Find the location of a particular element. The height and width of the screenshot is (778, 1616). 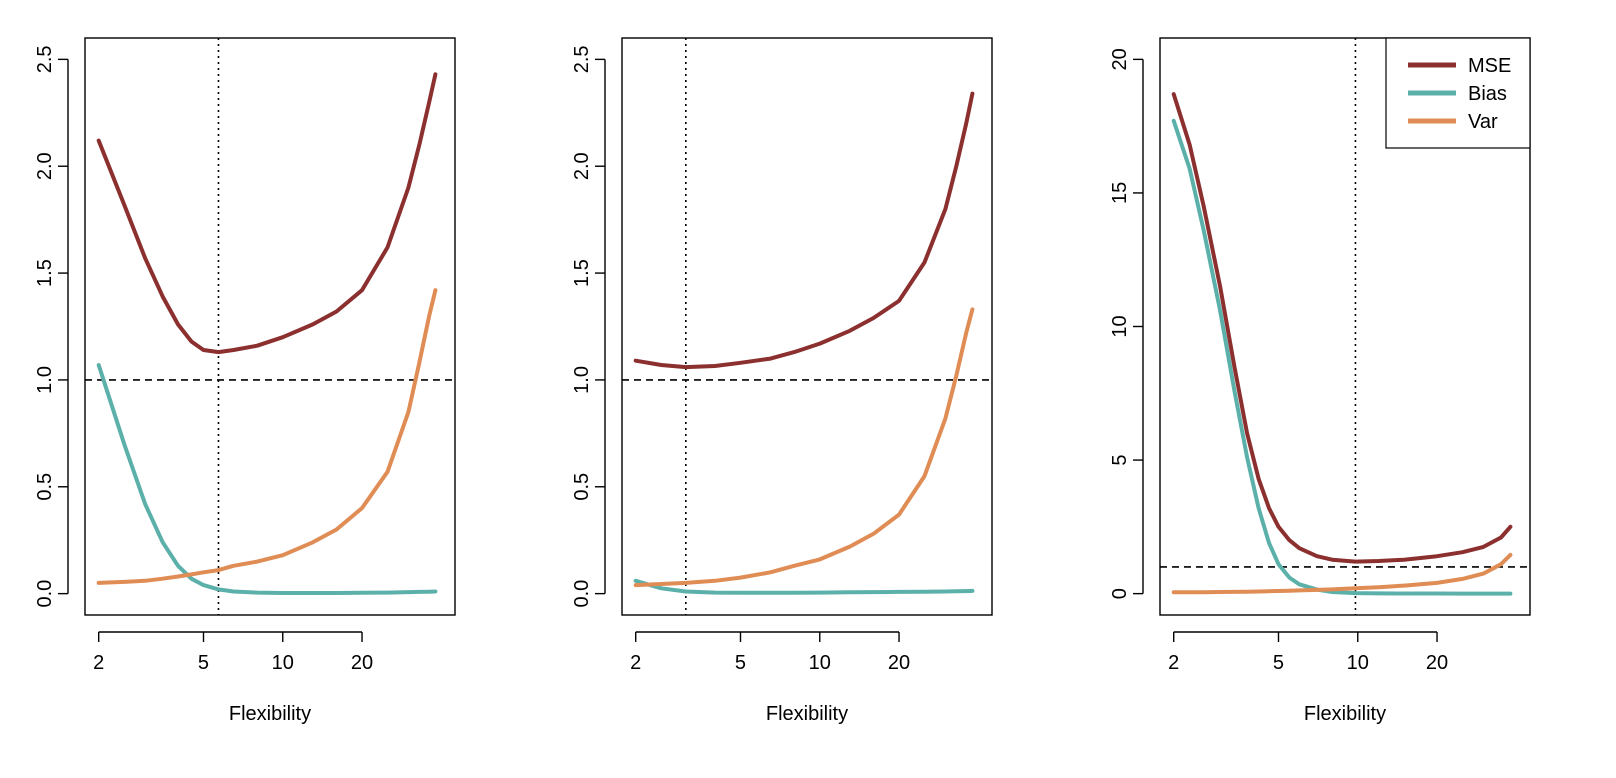

y-tick-label: 20 is located at coordinates (1120, 59).